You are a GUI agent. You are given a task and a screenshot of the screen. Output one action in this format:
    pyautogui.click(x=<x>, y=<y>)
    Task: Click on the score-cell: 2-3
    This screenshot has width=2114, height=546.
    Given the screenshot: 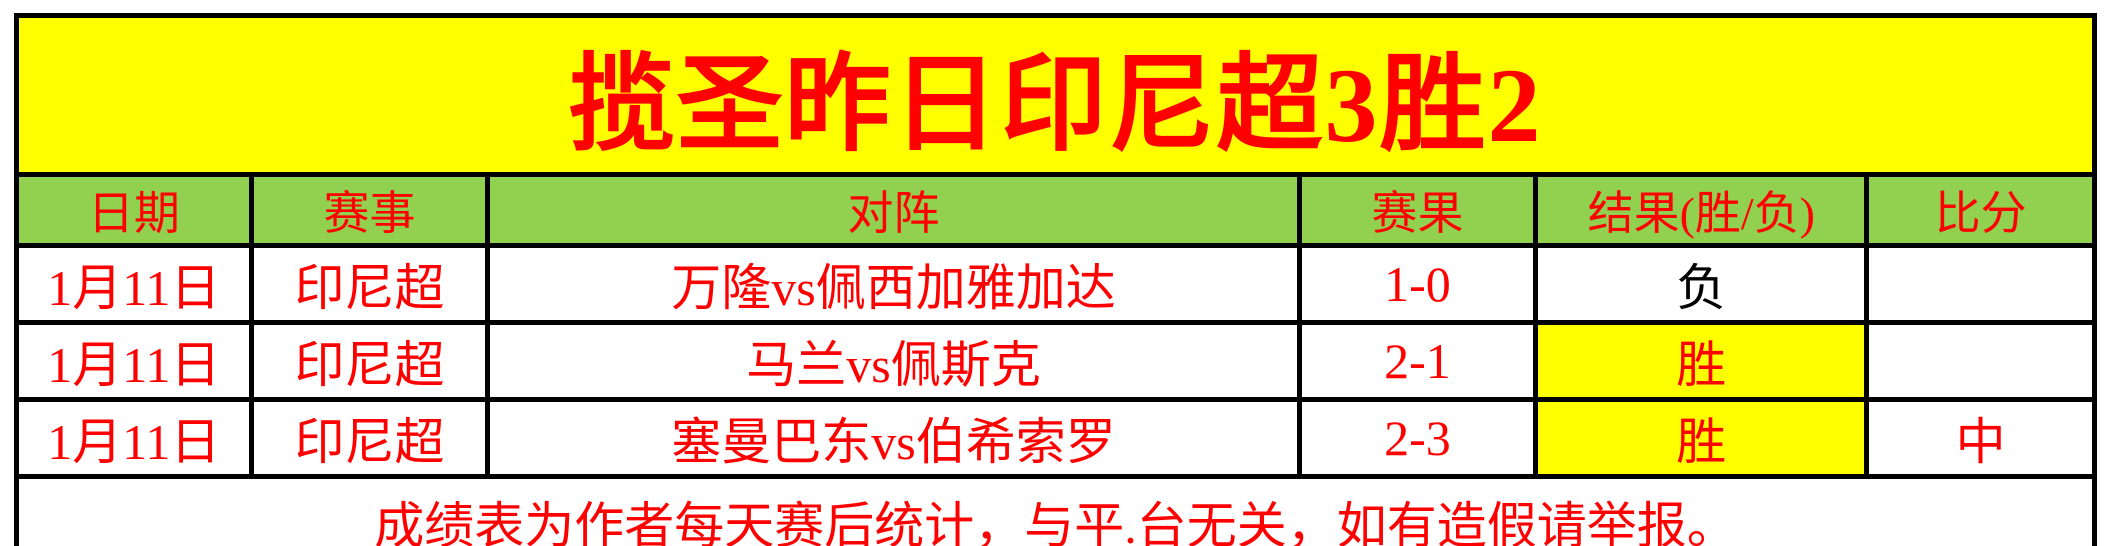 What is the action you would take?
    pyautogui.click(x=1417, y=438)
    